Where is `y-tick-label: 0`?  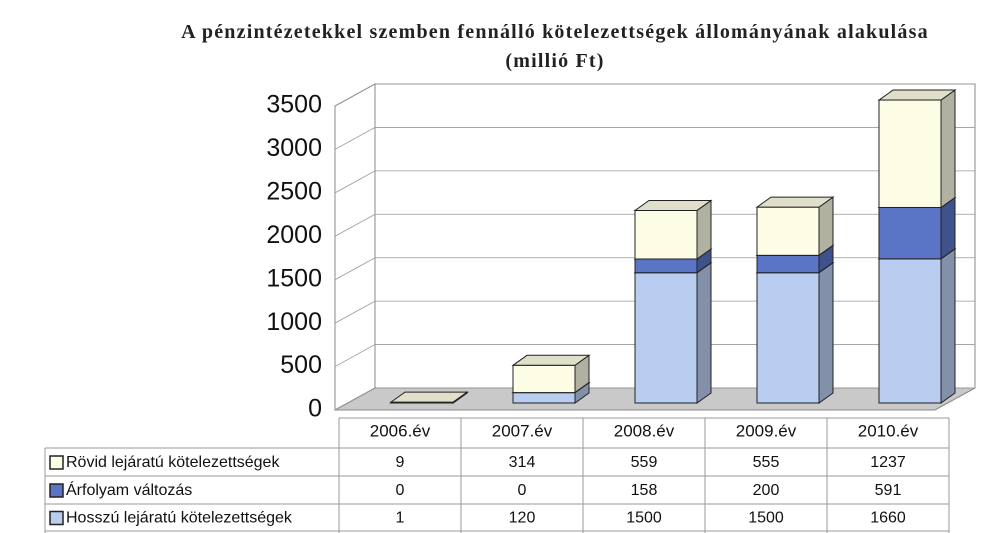 y-tick-label: 0 is located at coordinates (315, 409).